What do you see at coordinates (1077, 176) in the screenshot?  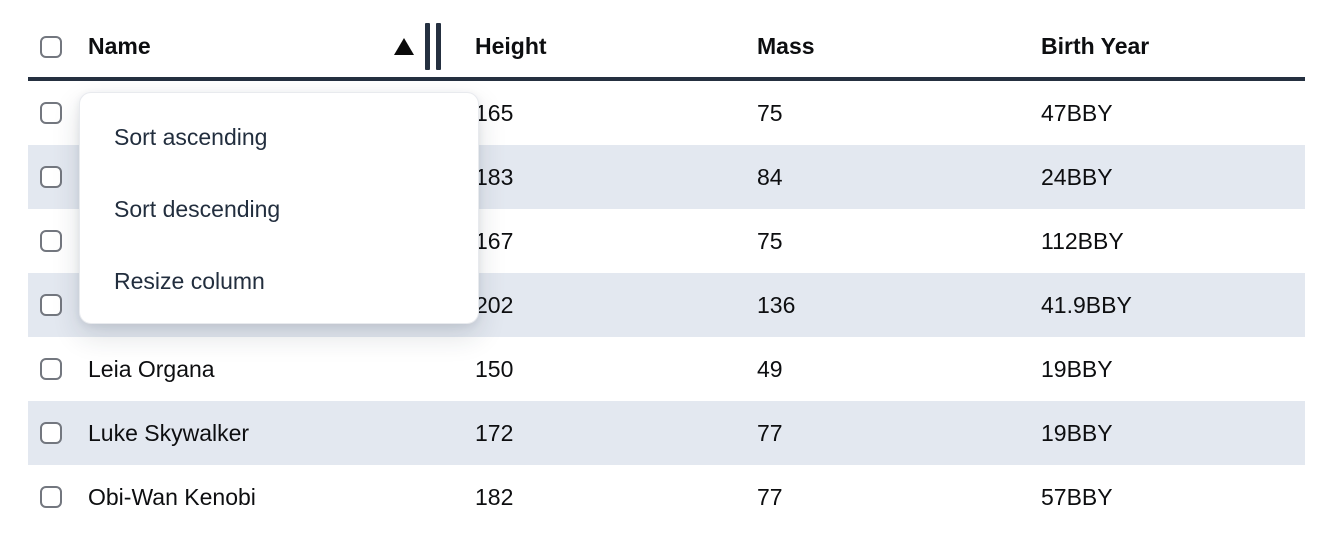 I see `birth-year-cell: 24BBY` at bounding box center [1077, 176].